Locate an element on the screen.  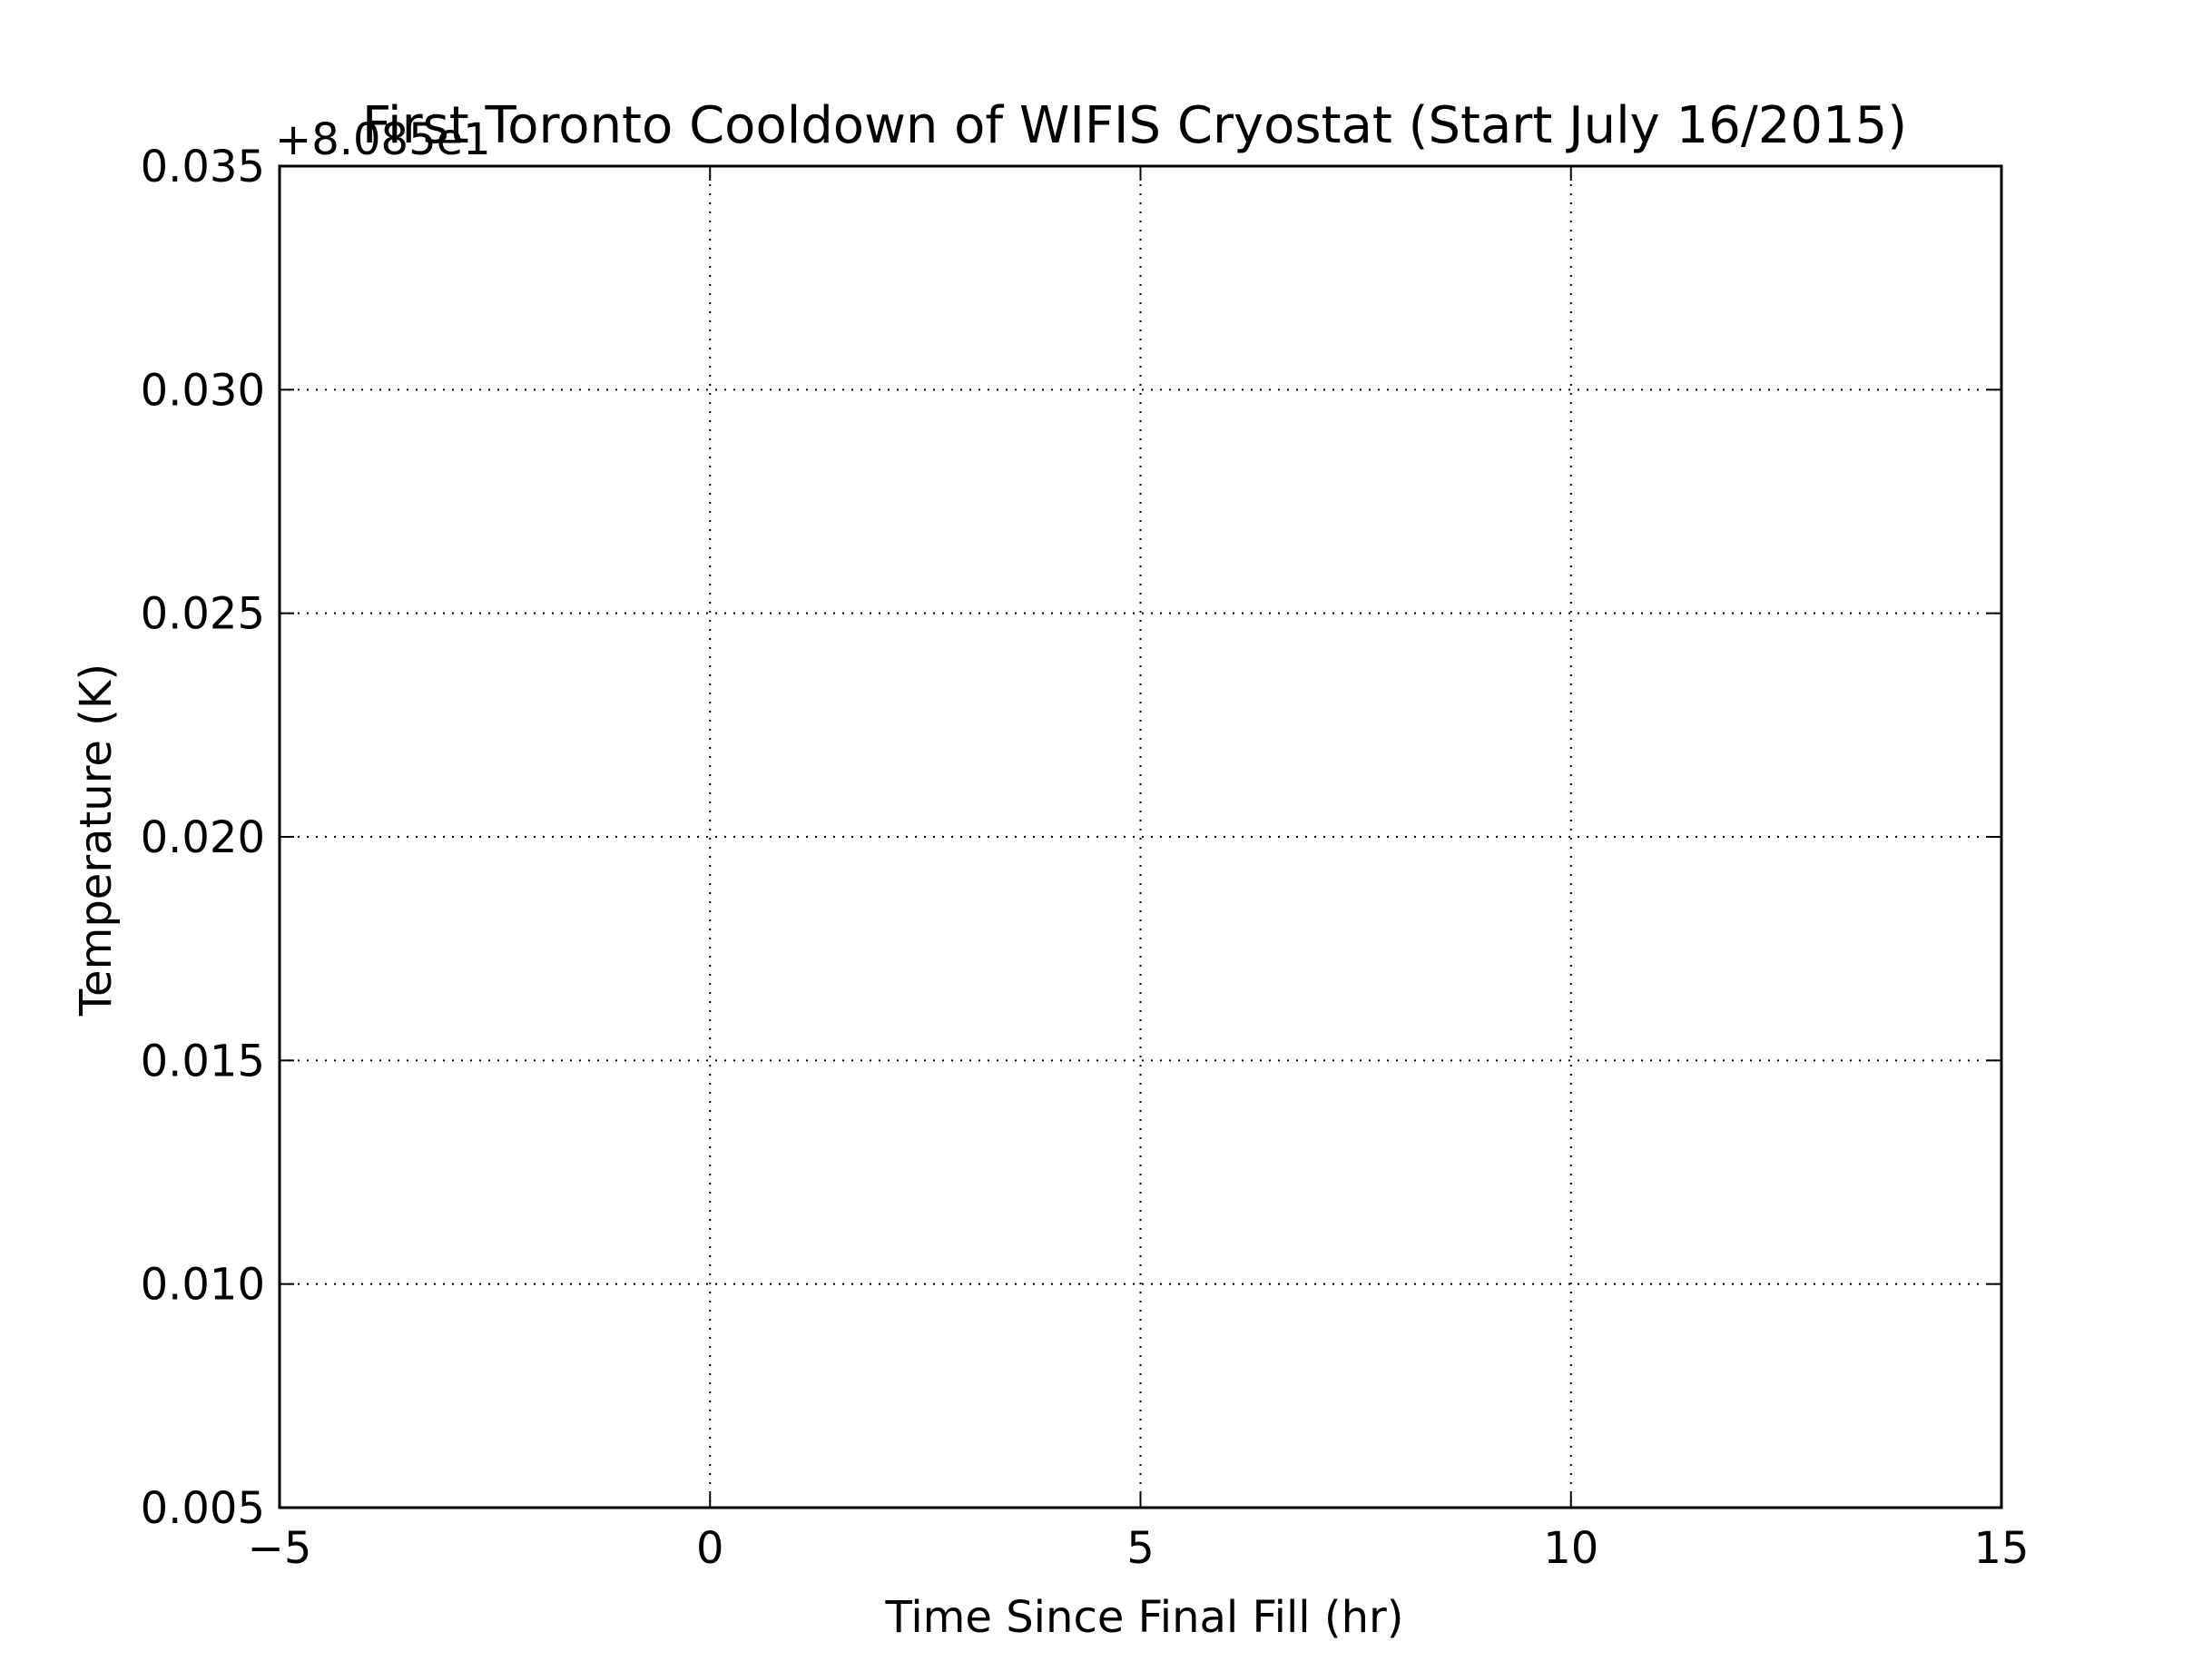
y-tick-label: 0.035 is located at coordinates (203, 167).